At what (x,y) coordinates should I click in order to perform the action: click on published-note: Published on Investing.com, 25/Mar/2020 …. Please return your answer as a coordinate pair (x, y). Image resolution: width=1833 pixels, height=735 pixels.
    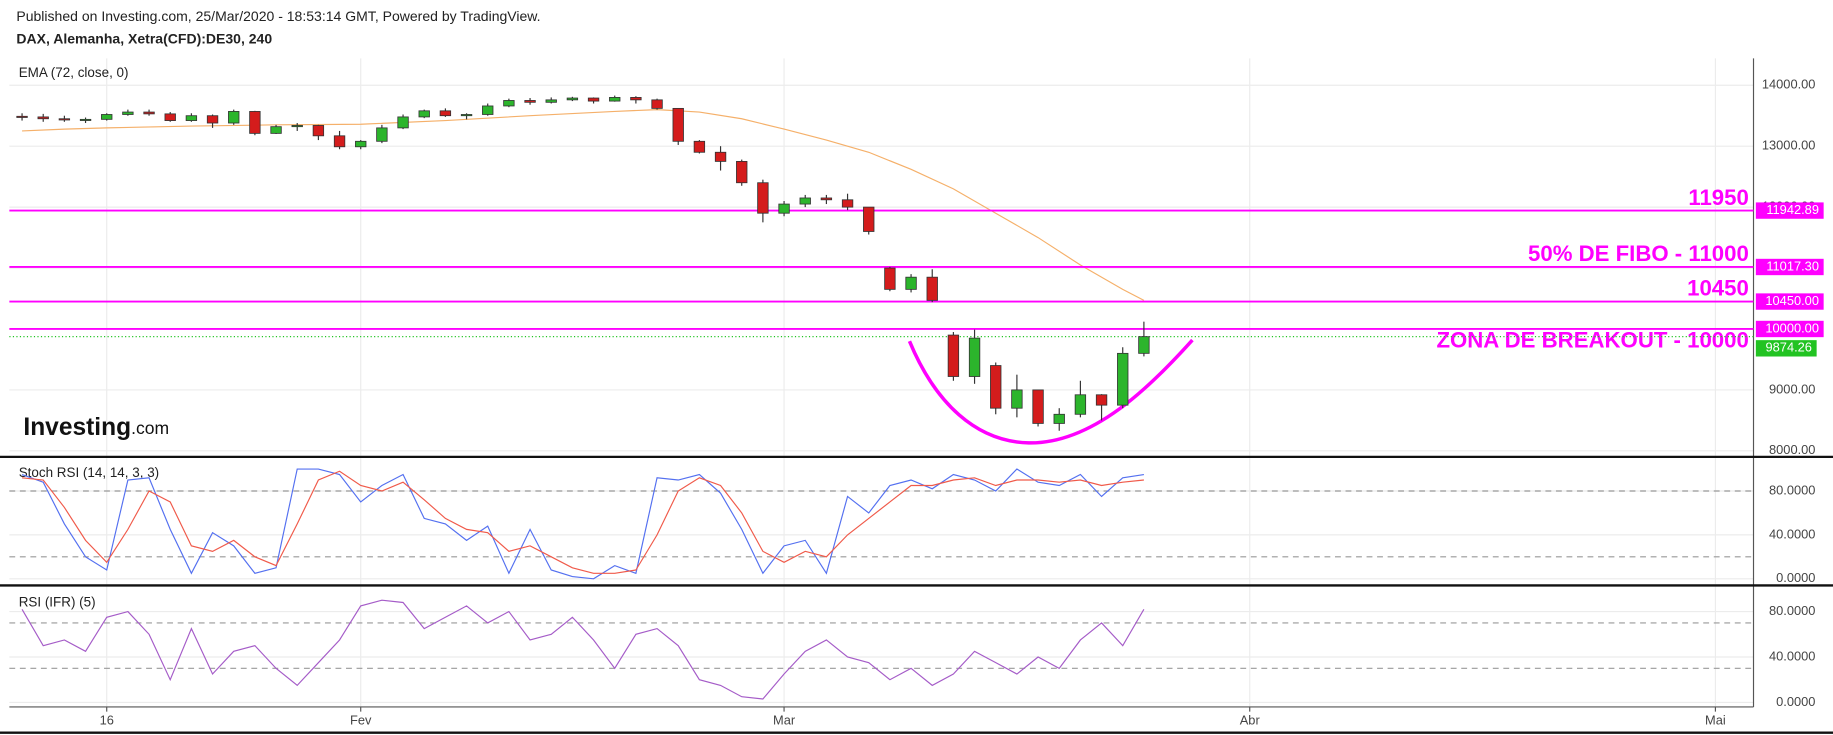
    Looking at the image, I should click on (278, 16).